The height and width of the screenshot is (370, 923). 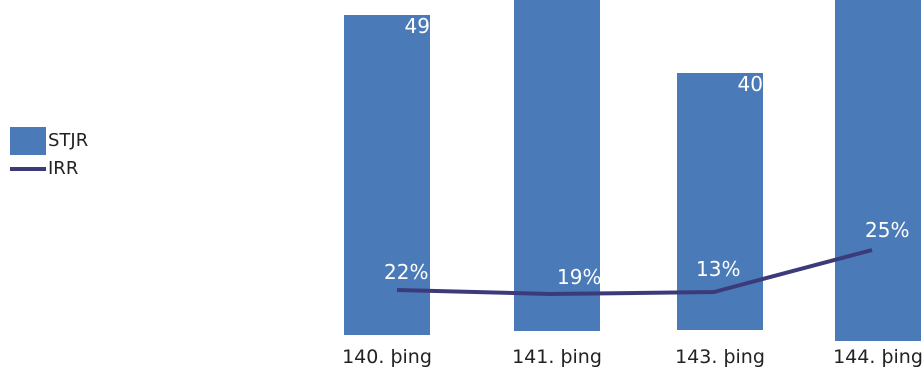 What do you see at coordinates (68, 140) in the screenshot?
I see `legend-label-stjr: STJR` at bounding box center [68, 140].